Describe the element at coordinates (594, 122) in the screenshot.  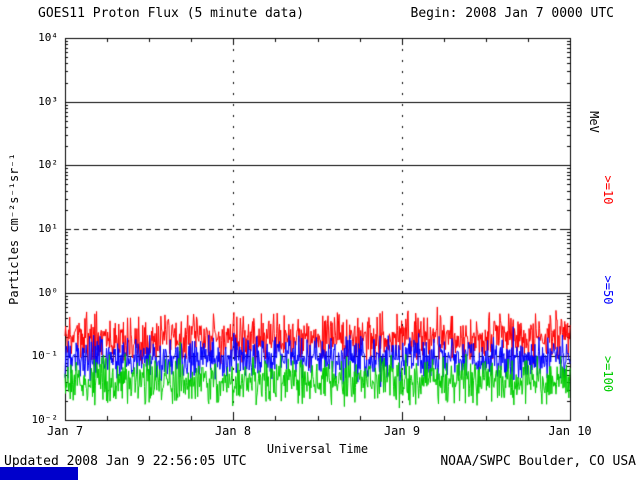
I see `right-axis-unit-label: MeV` at that location.